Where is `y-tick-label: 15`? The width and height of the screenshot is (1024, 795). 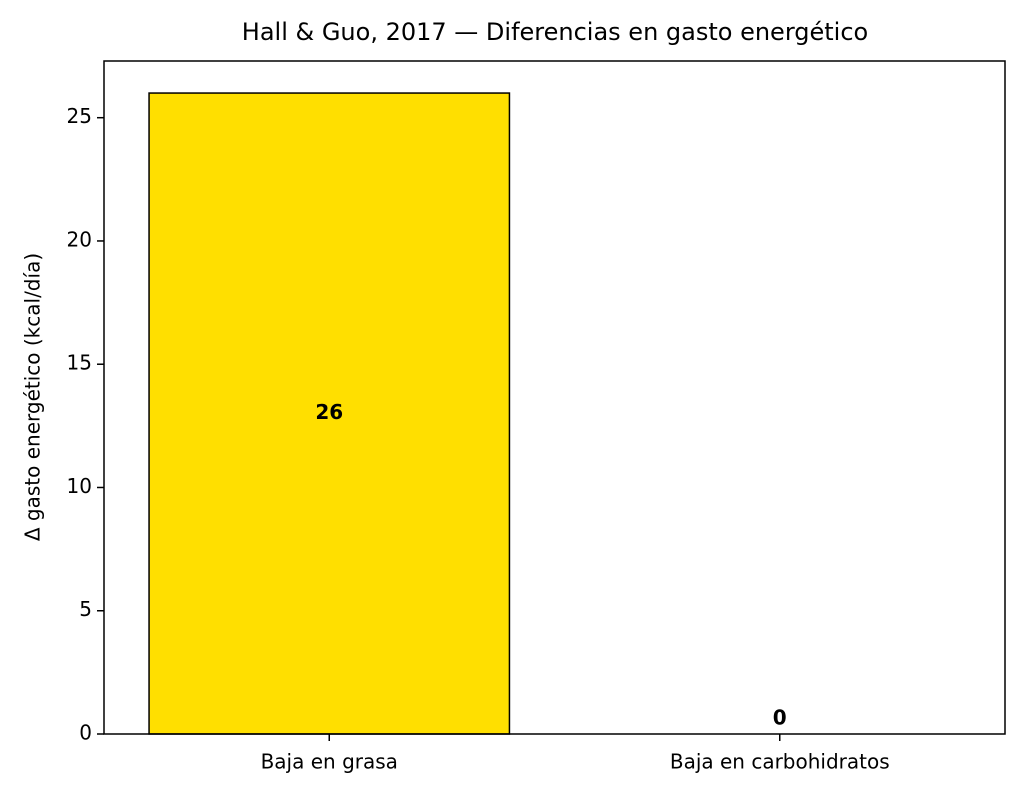
y-tick-label: 15 is located at coordinates (79, 363).